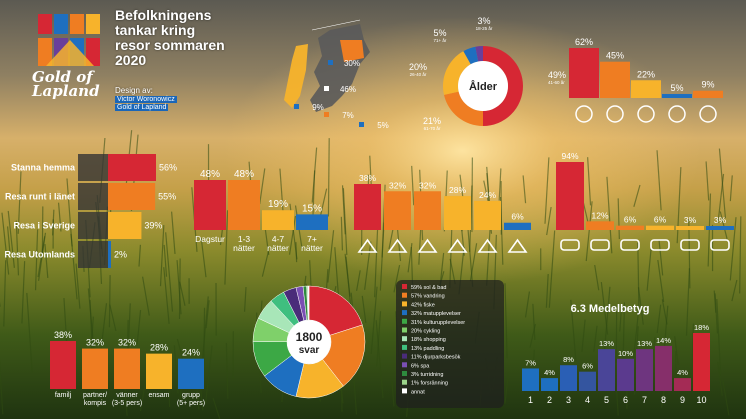 The image size is (746, 419). Describe the element at coordinates (397, 245) in the screenshot. I see `house-icon` at that location.